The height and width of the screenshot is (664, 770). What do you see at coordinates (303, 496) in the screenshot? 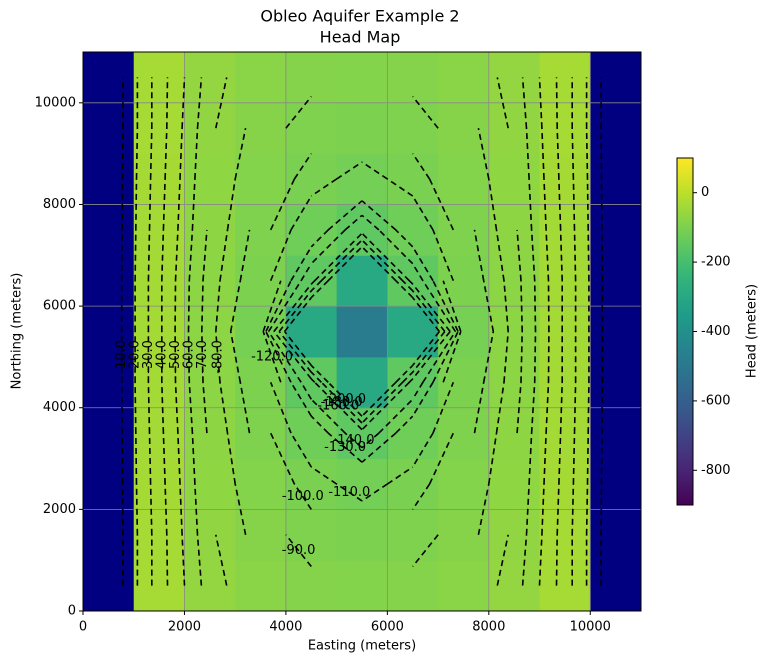
I see `contour-label: -100.0` at bounding box center [303, 496].